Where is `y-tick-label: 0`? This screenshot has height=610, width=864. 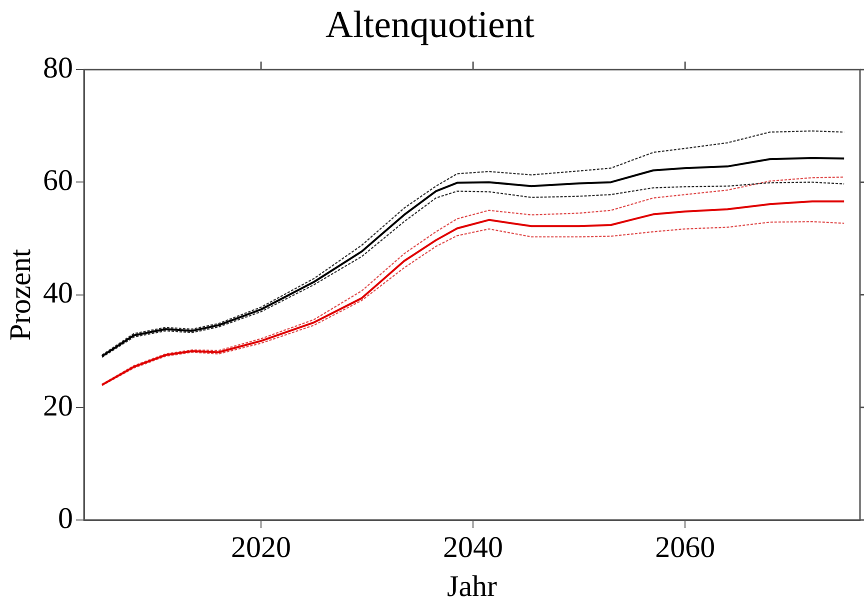
y-tick-label: 0 is located at coordinates (65, 518).